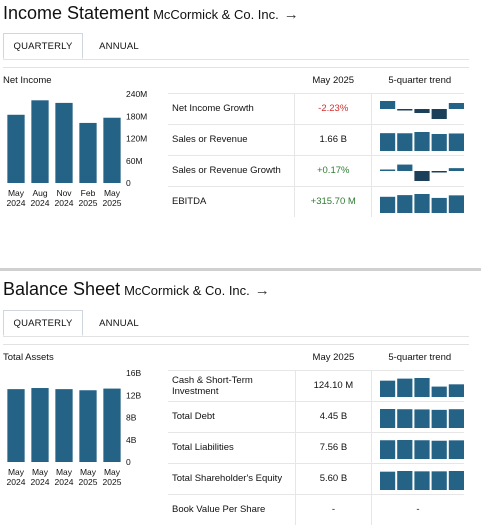  I want to click on y-tick-label: 120M, so click(136, 139).